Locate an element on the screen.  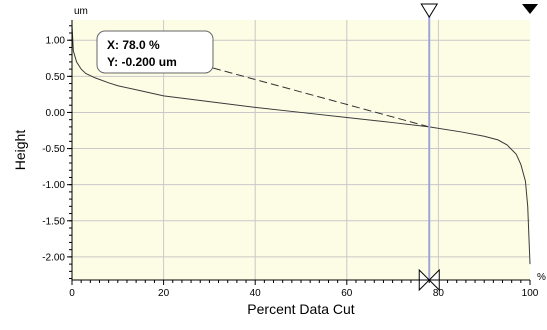
readout-box is located at coordinates (155, 52).